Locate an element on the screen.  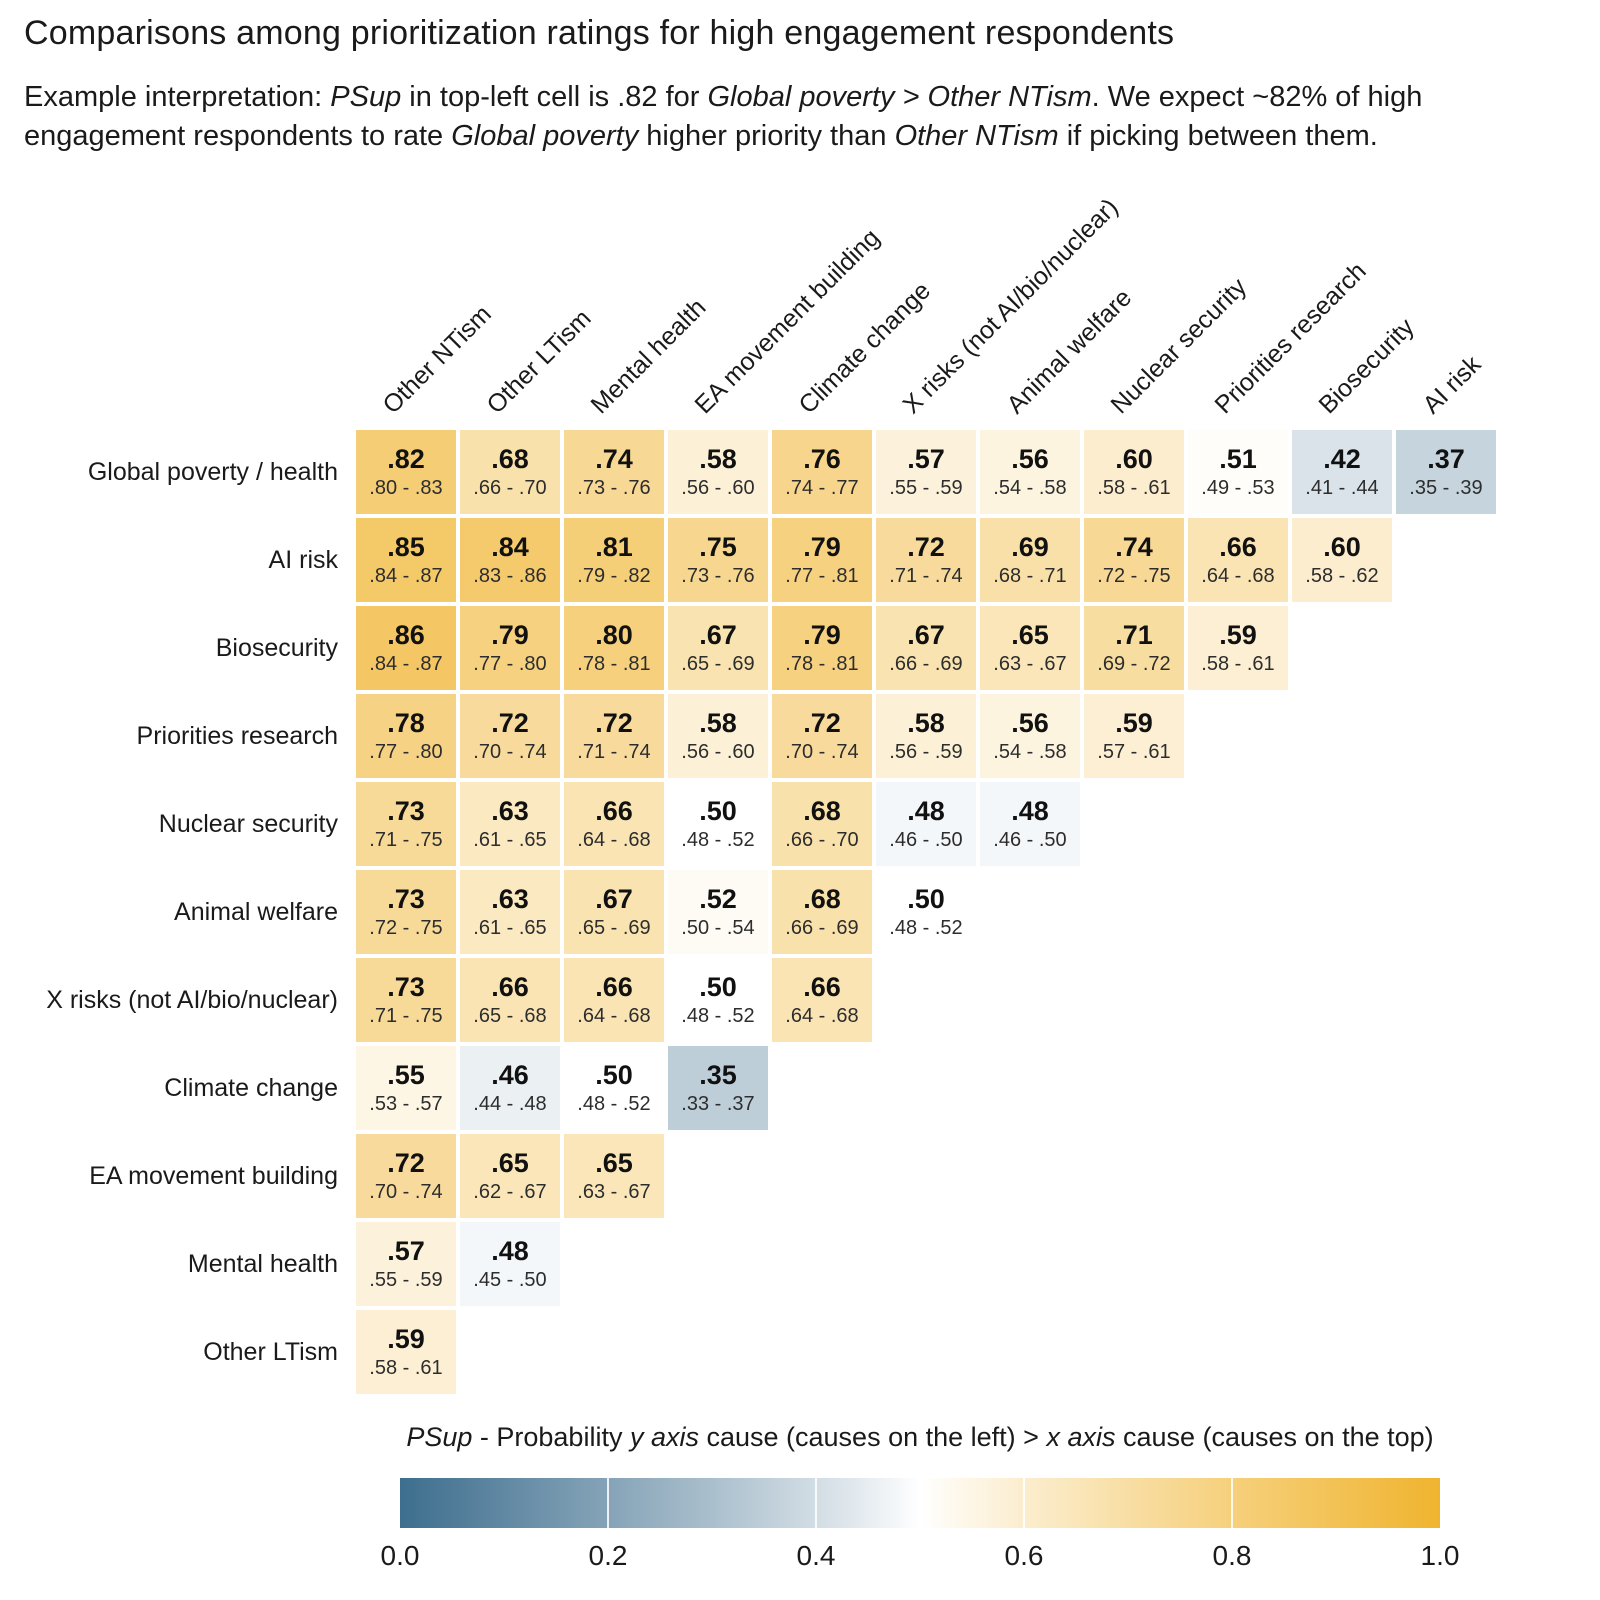
heatmap-cell: .51 .49 - .53 is located at coordinates (1238, 472).